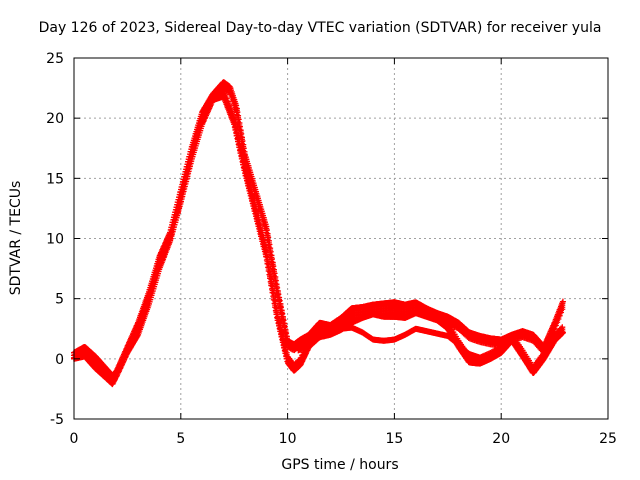 The width and height of the screenshot is (640, 480). Describe the element at coordinates (59, 300) in the screenshot. I see `y-tick-label: 5` at that location.